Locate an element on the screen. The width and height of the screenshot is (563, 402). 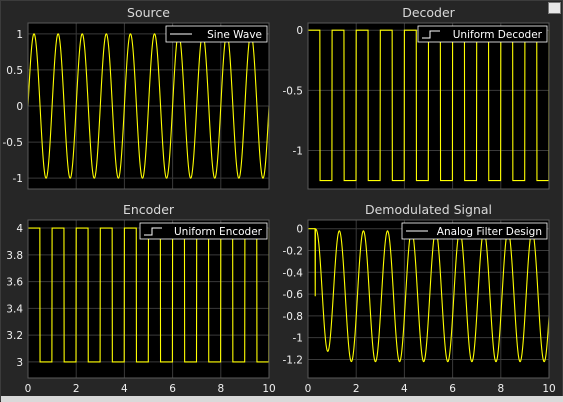
decoder-legend-label: Uniform Decoder is located at coordinates (498, 35).